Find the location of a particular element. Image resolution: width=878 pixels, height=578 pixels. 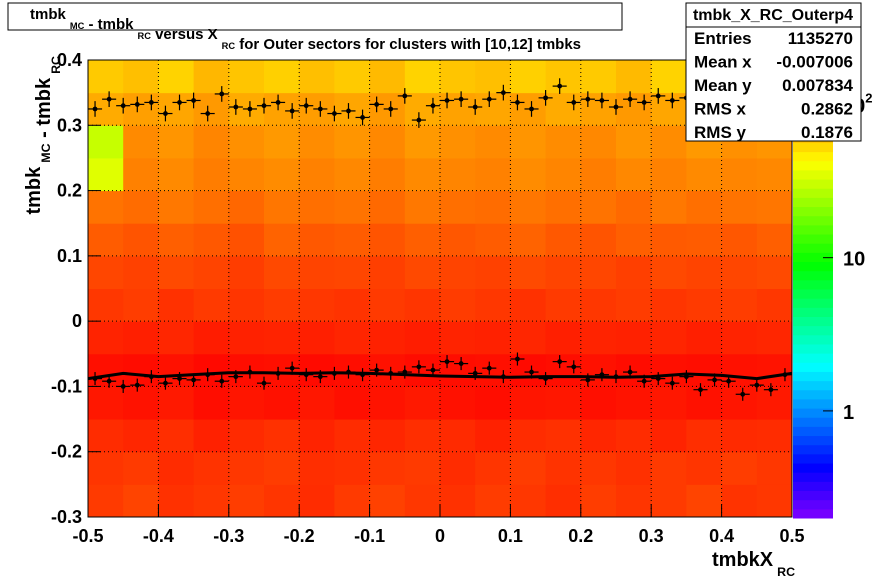

y-tick-label: 0.3 is located at coordinates (69, 125).